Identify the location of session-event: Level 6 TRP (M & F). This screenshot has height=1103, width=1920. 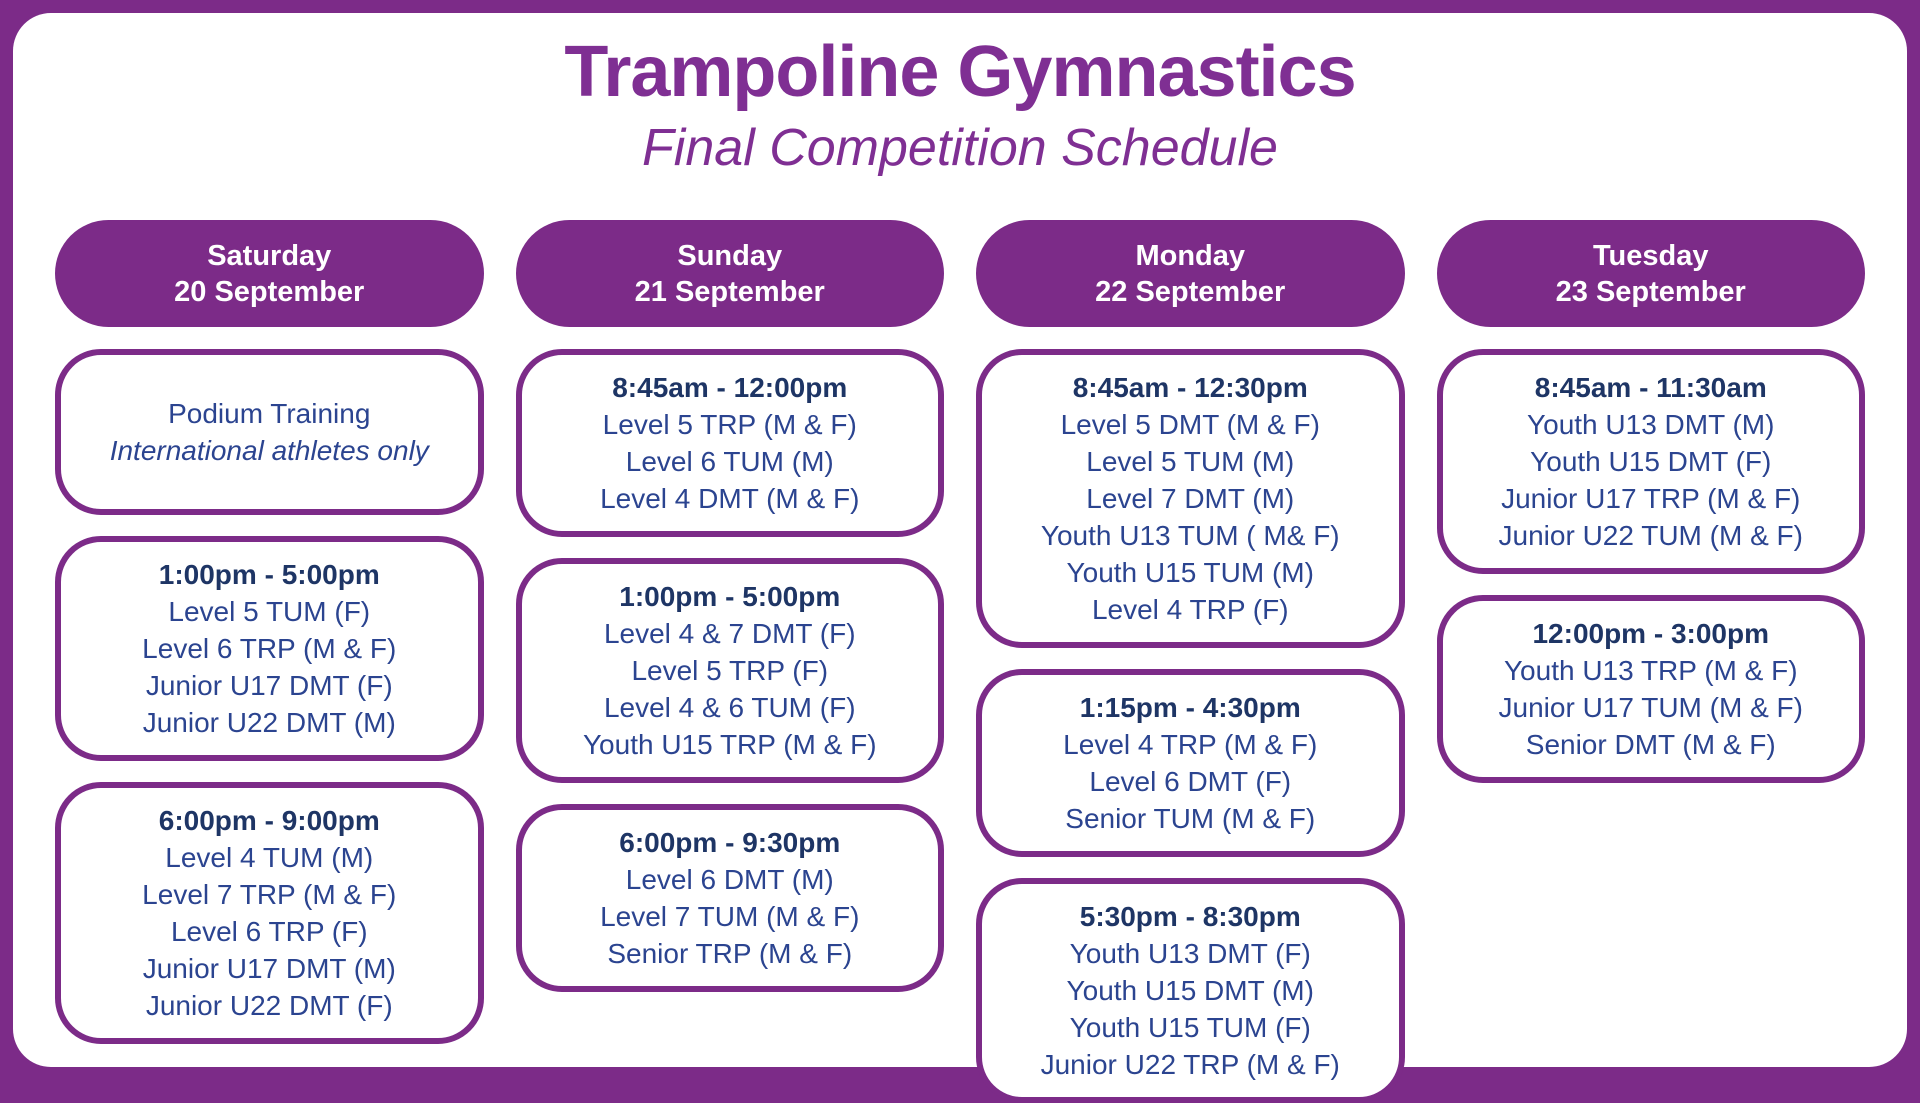
(269, 648).